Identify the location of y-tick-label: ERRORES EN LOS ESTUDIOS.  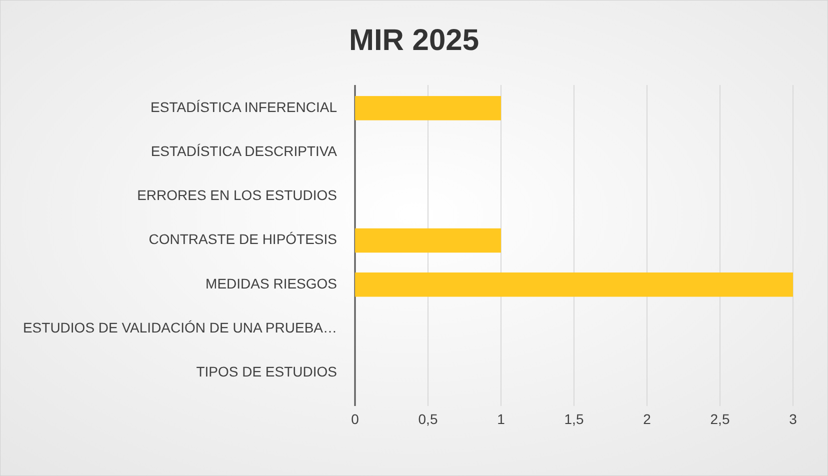
(237, 195).